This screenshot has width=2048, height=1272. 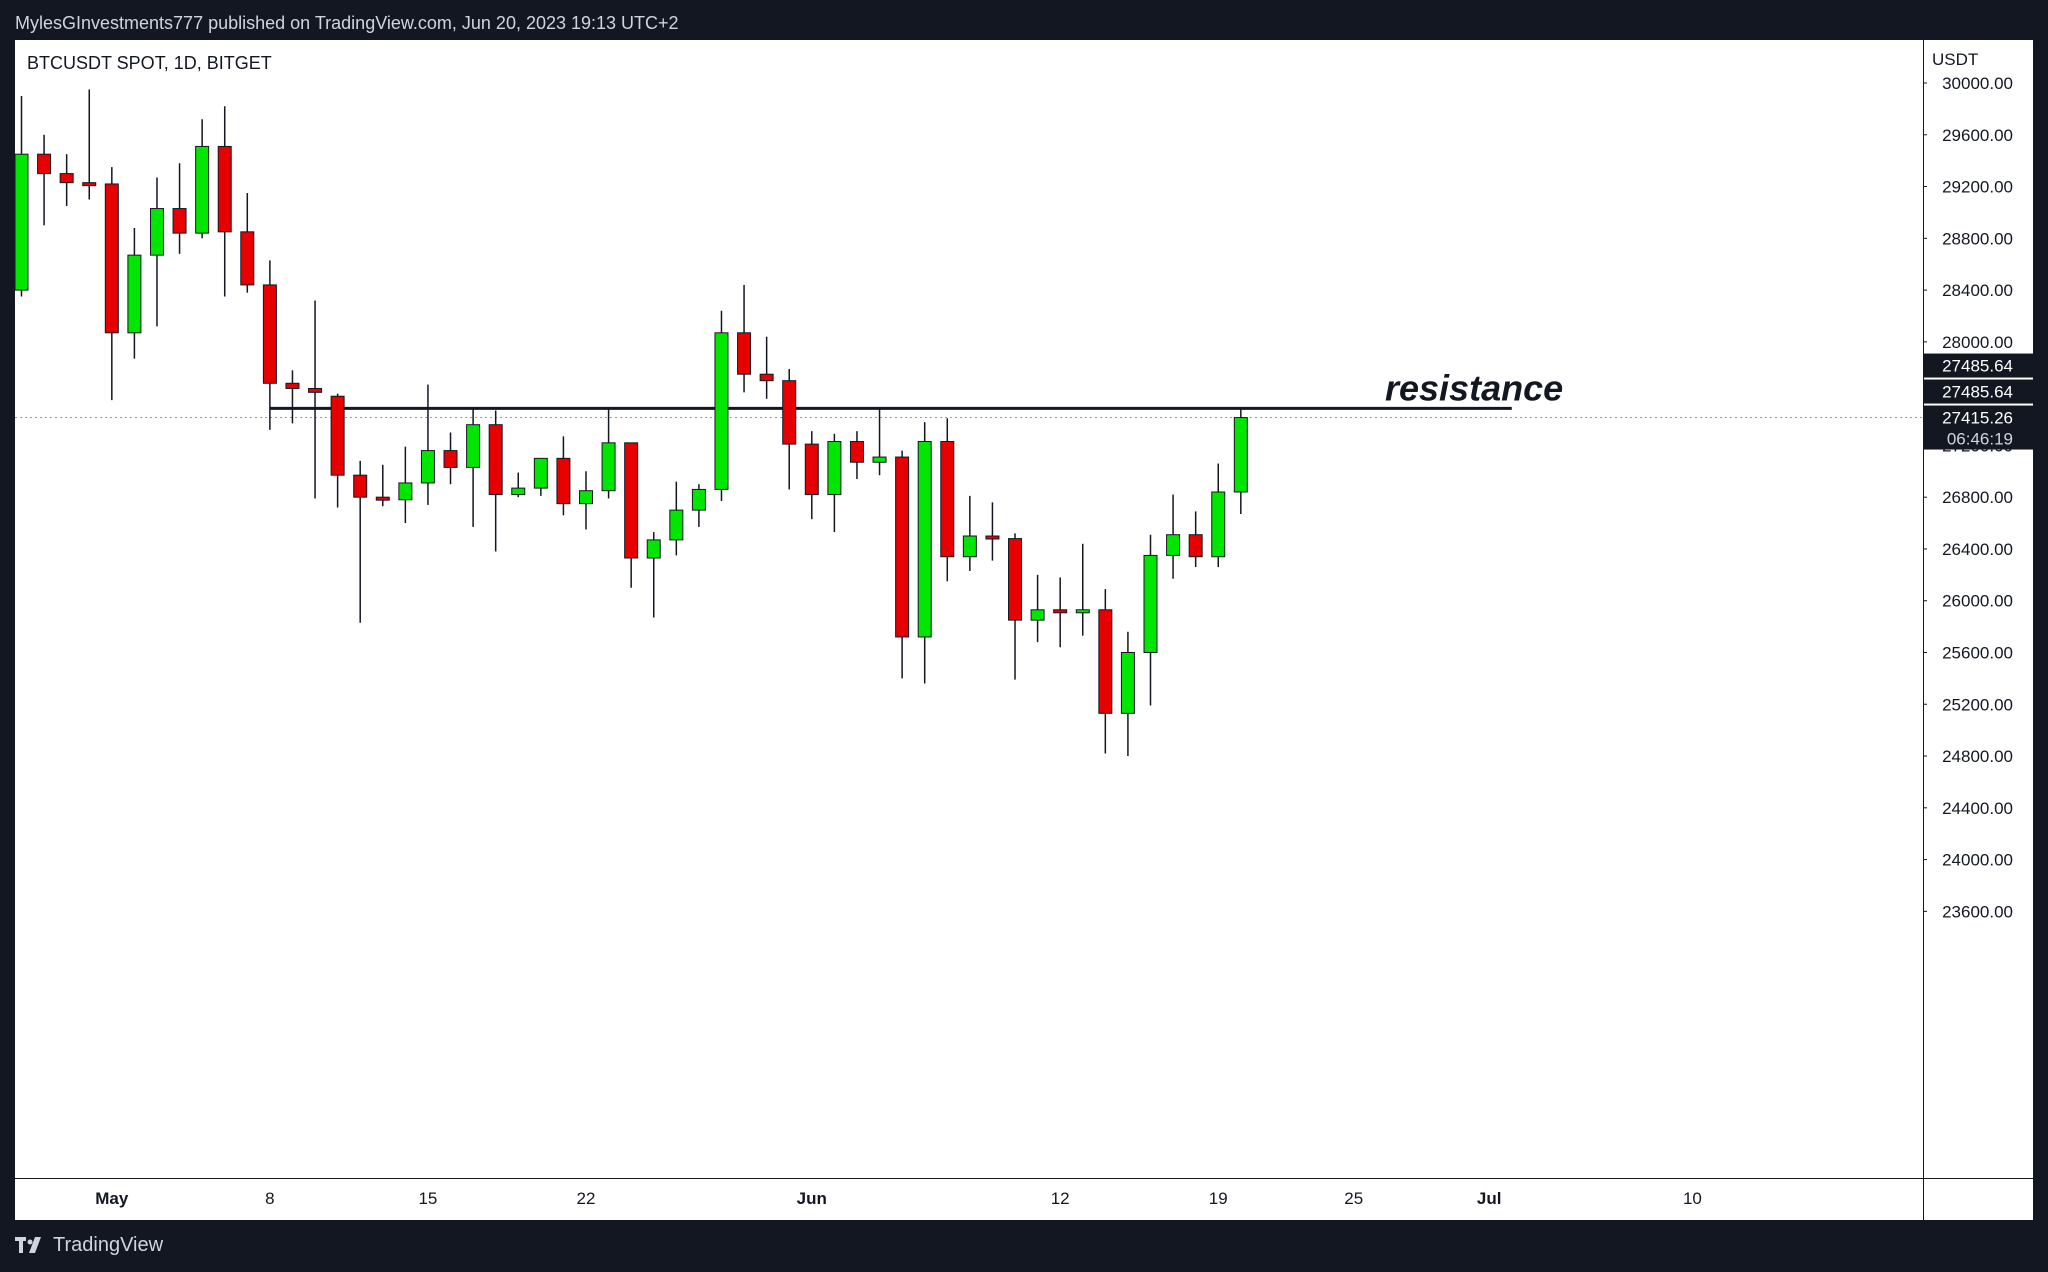 I want to click on countdown-label: 06:46:19, so click(x=1980, y=439).